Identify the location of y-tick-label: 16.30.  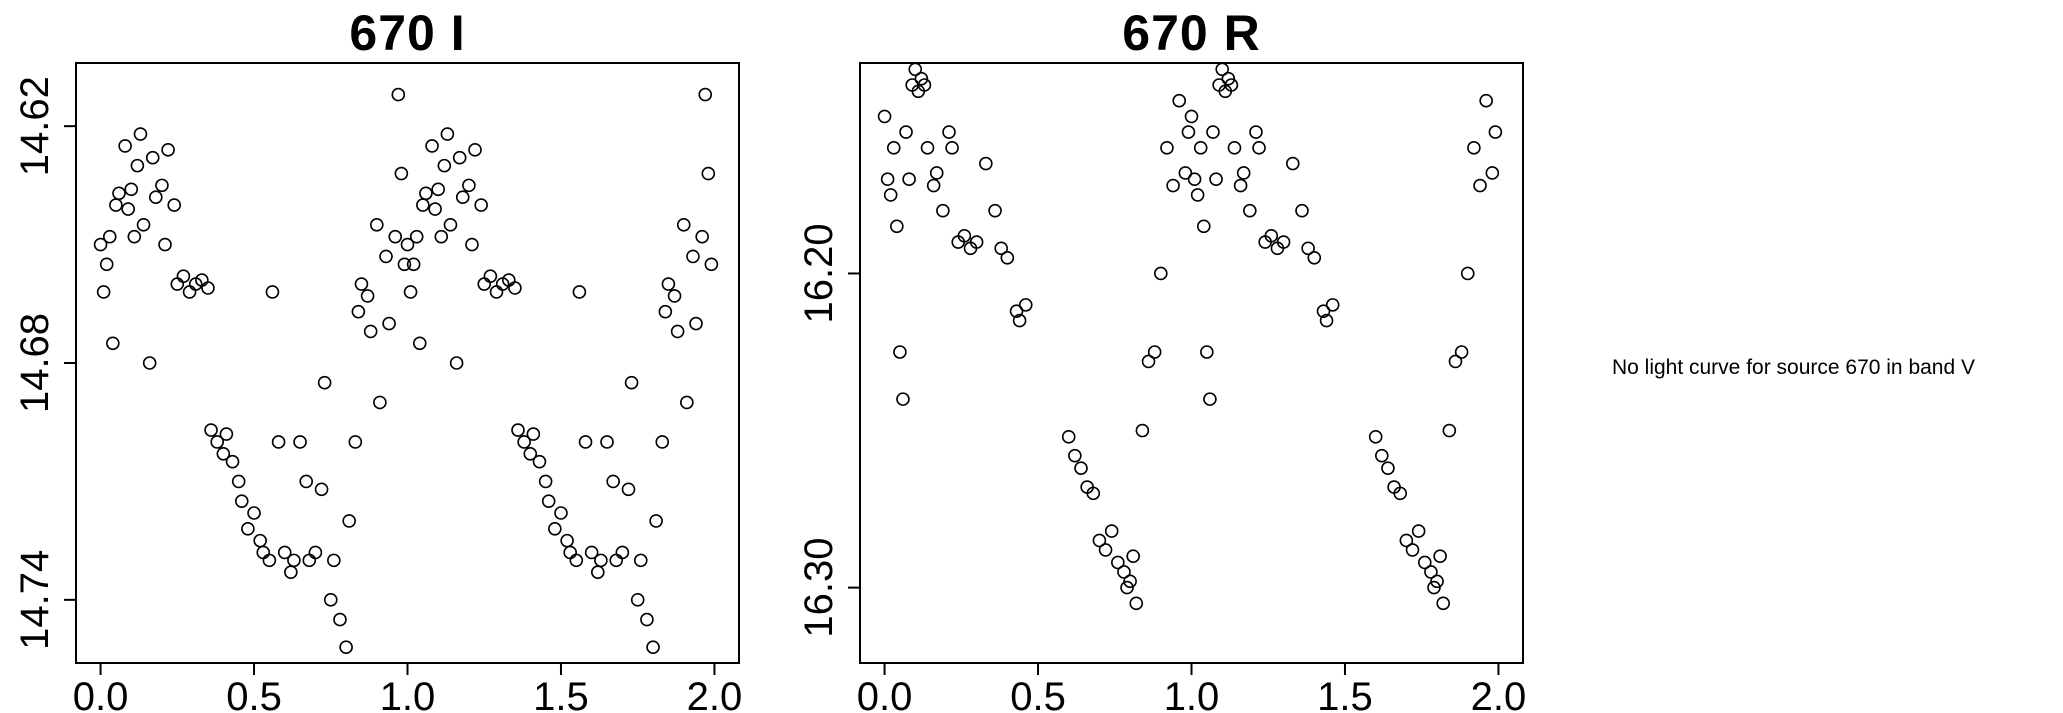
(819, 588).